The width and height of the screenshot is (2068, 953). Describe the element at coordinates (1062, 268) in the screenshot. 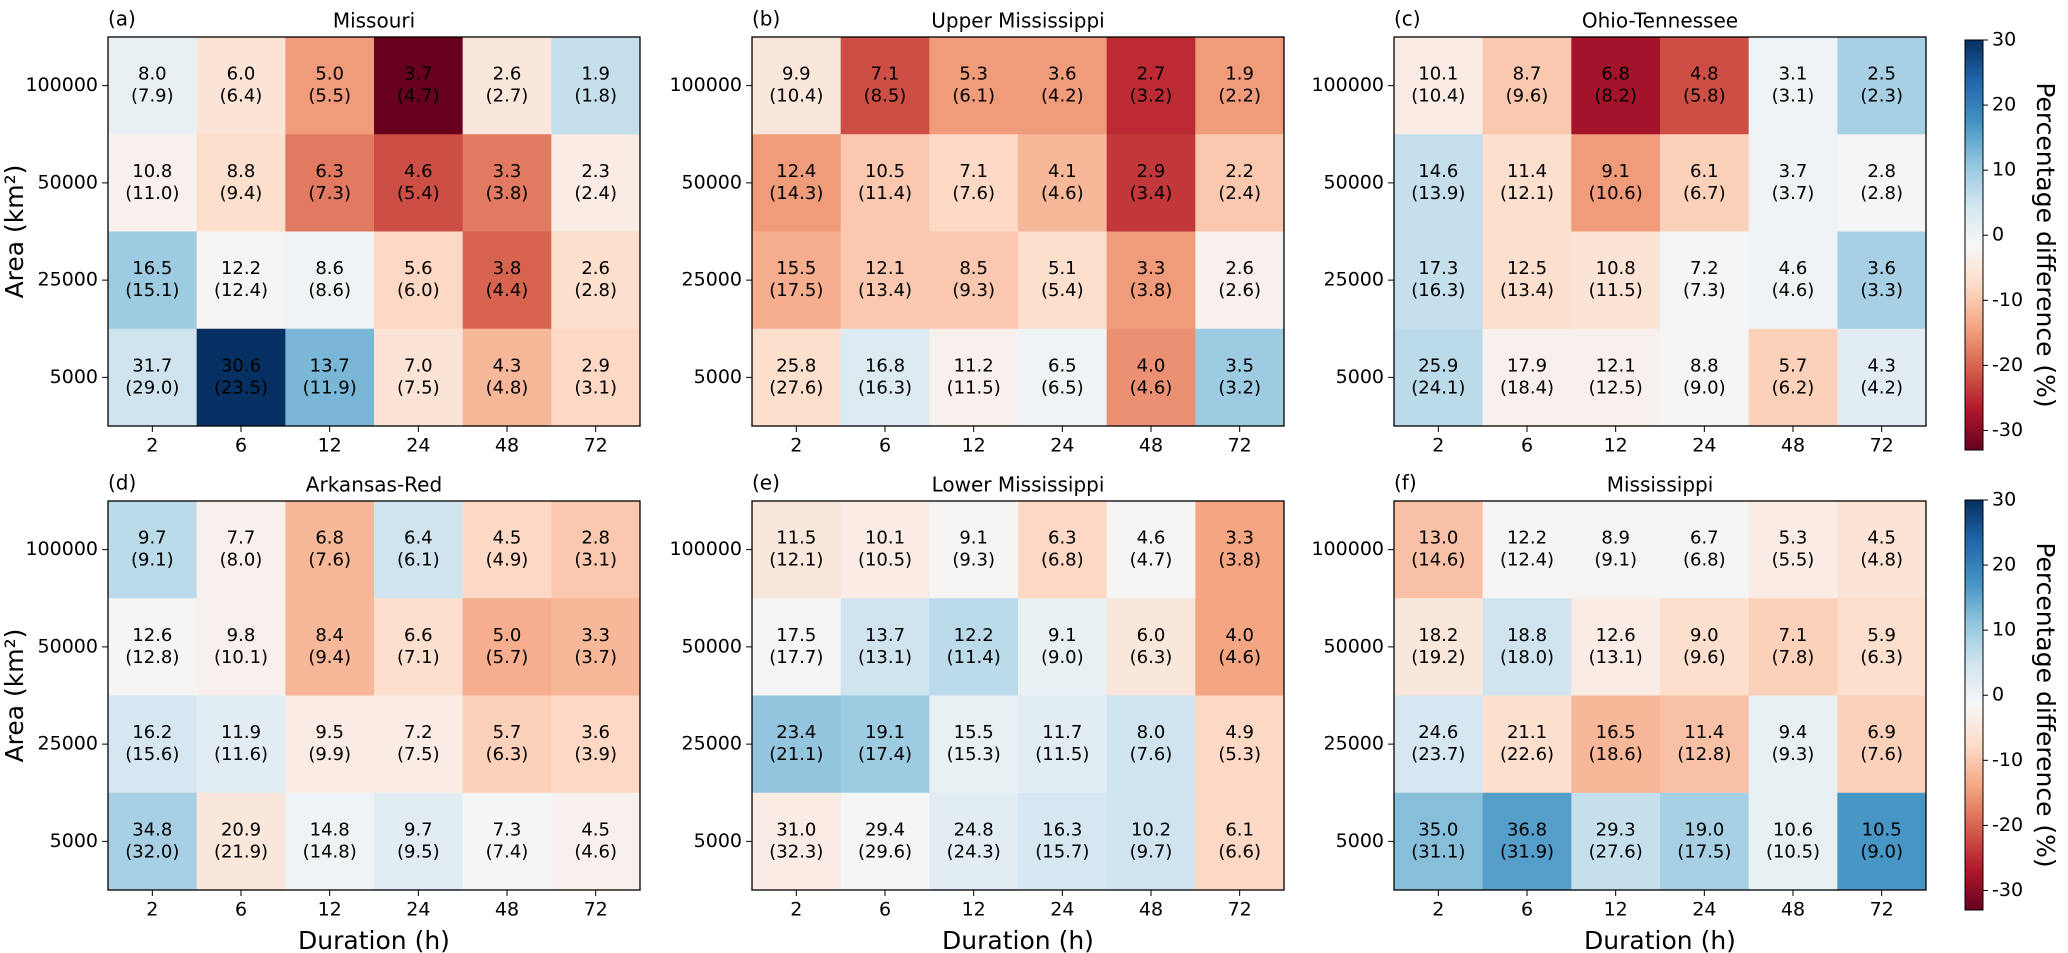

I see `cell-value: 5.1` at that location.